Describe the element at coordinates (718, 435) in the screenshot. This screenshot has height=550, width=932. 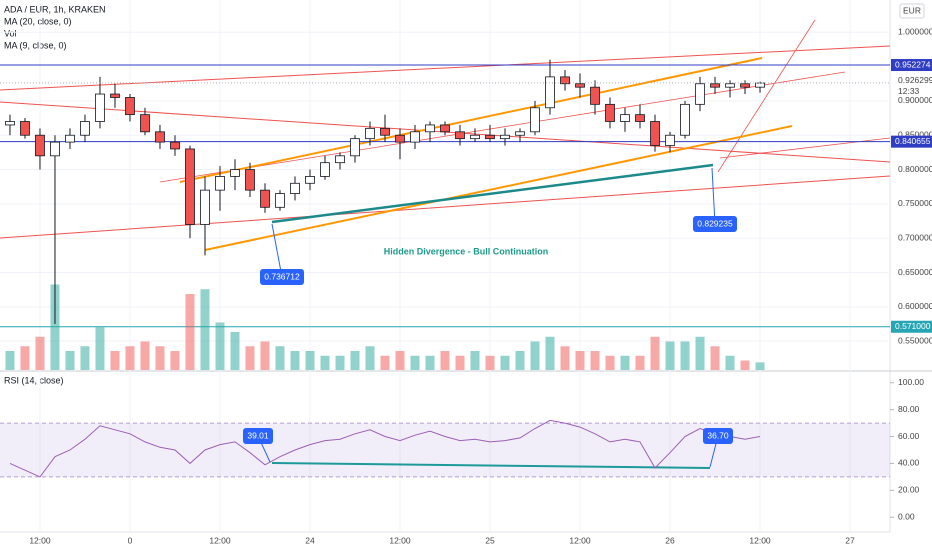
I see `callout-label: 36.70` at that location.